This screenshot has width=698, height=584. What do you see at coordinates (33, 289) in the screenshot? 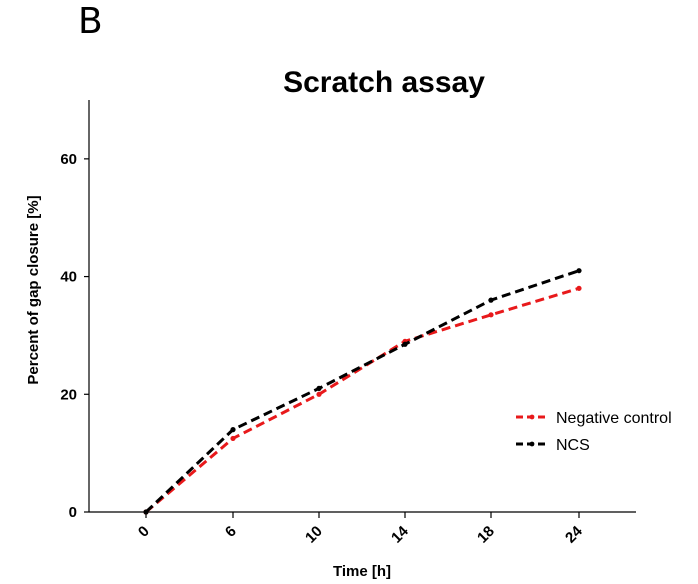
I see `y-axis-label: Percent of gap closure [%]` at bounding box center [33, 289].